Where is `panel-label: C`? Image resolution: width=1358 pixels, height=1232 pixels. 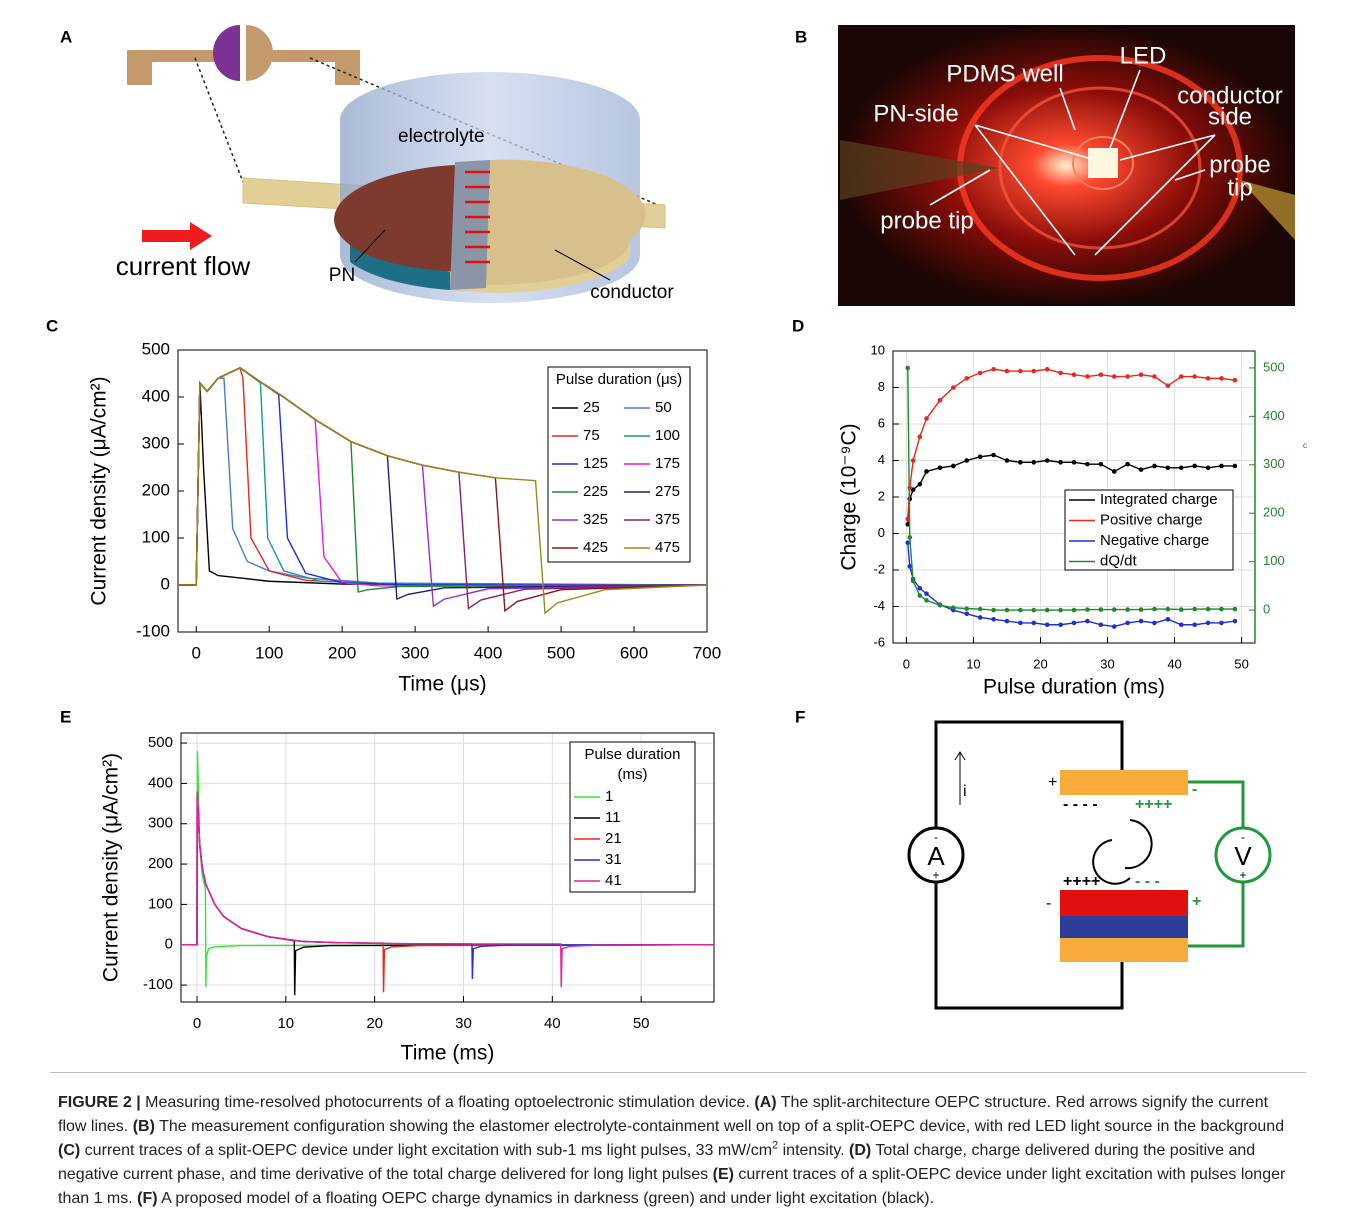
panel-label: C is located at coordinates (52, 325).